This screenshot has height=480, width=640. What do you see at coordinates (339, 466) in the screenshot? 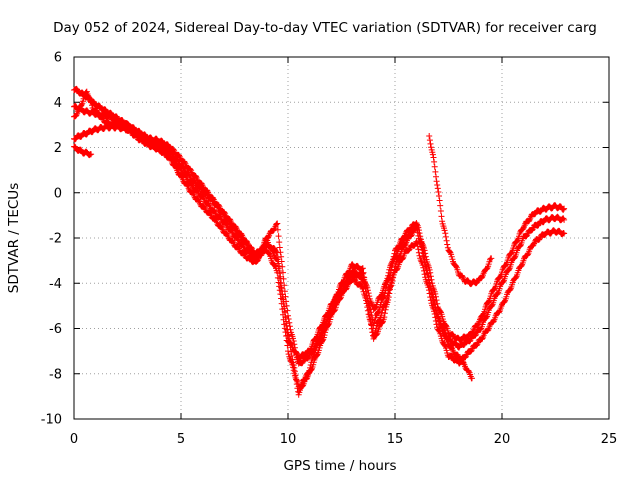
I see `x-axis-label: GPS time / hours` at bounding box center [339, 466].